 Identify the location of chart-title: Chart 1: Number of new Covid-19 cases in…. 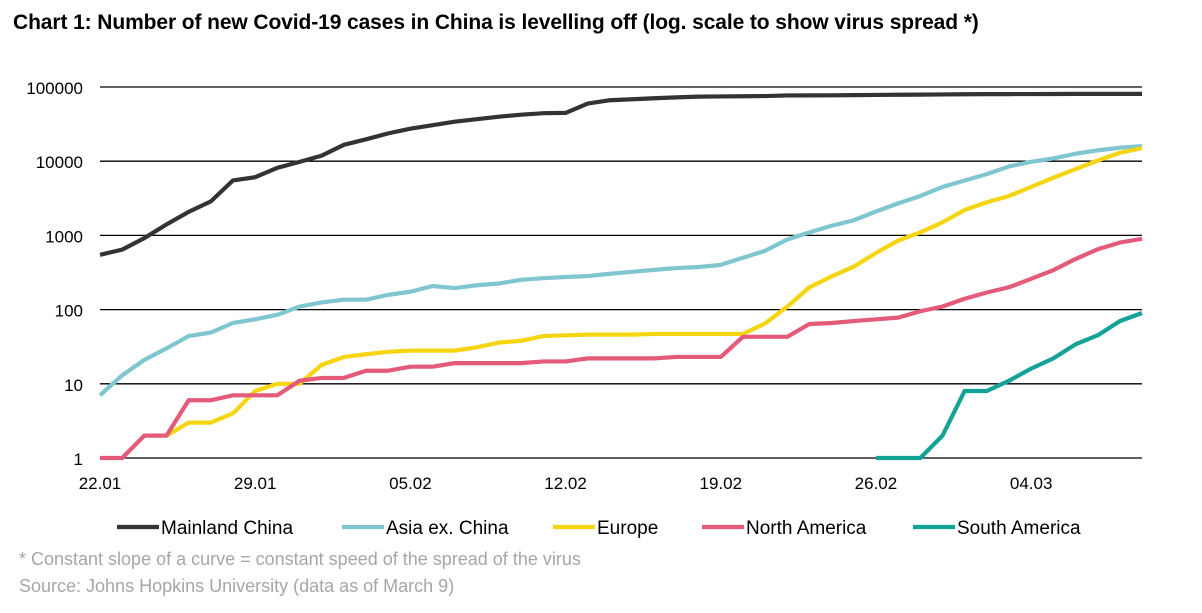
(496, 22).